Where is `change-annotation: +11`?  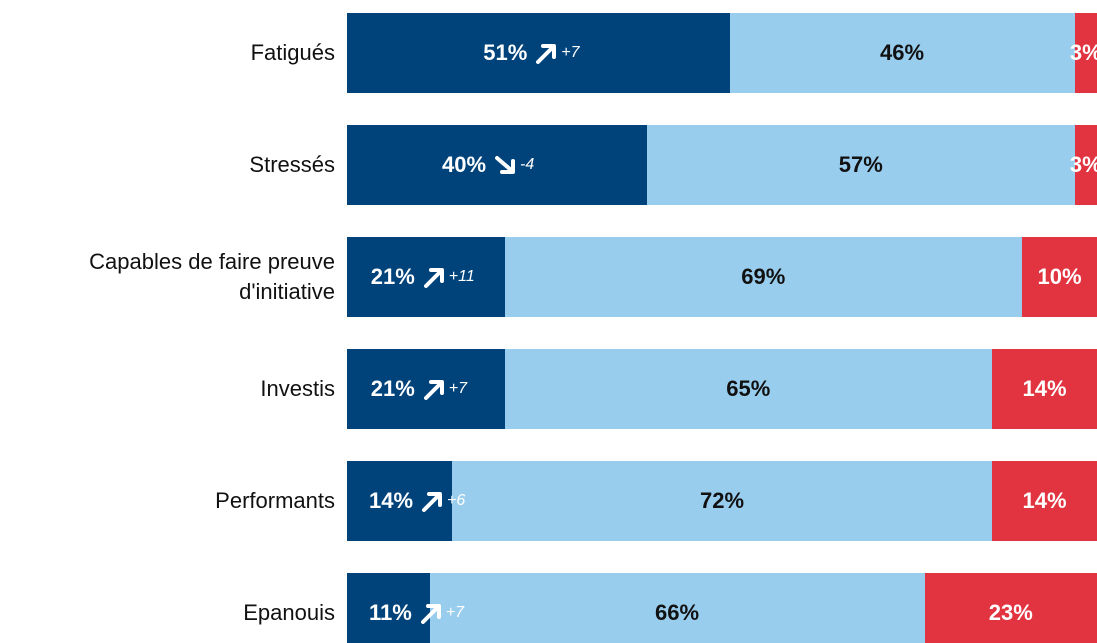 change-annotation: +11 is located at coordinates (461, 276).